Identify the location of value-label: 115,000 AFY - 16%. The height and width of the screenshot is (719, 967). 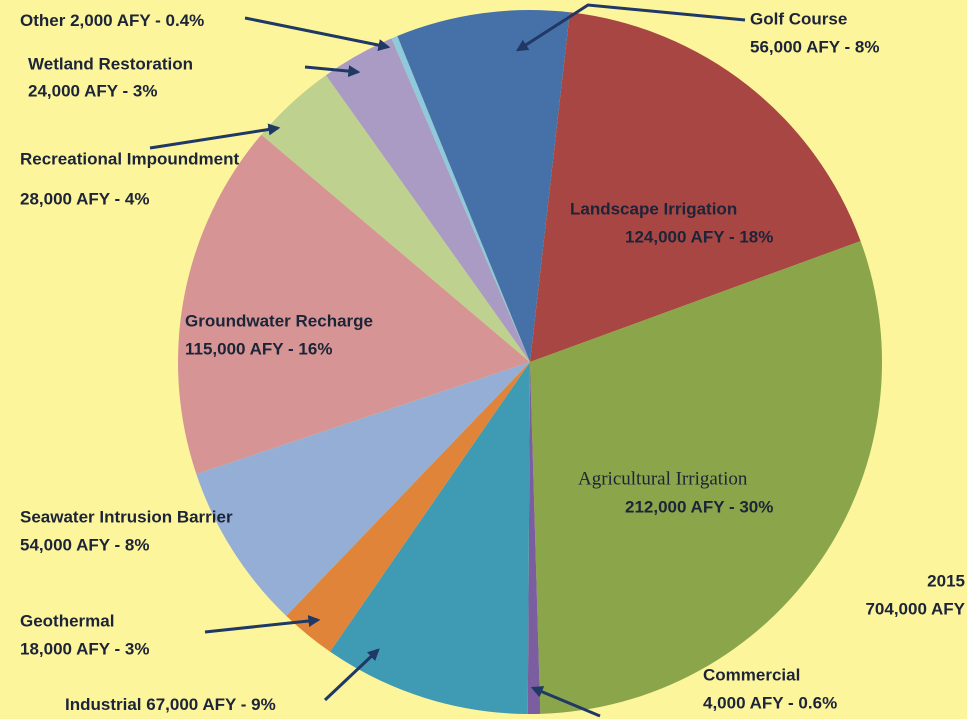
(258, 348).